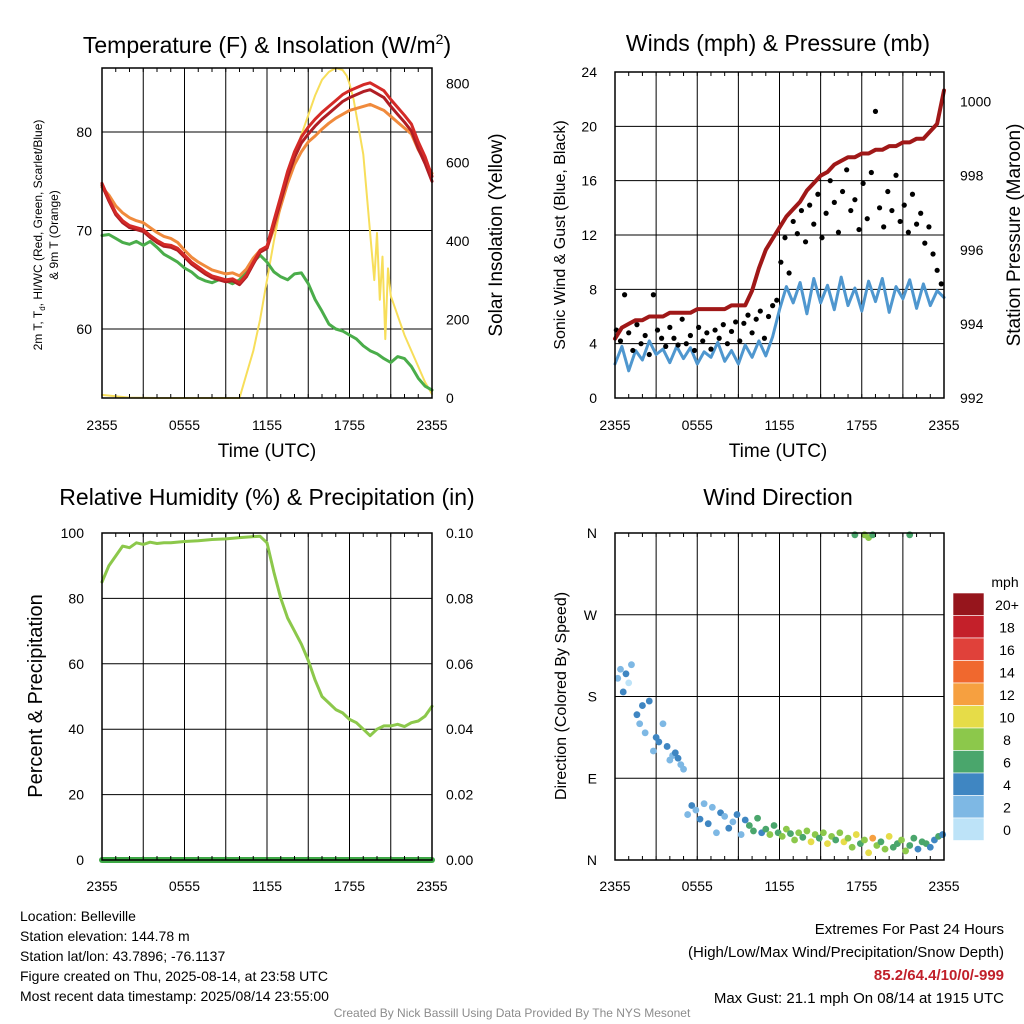  What do you see at coordinates (76, 664) in the screenshot?
I see `y-tick-label: 60` at bounding box center [76, 664].